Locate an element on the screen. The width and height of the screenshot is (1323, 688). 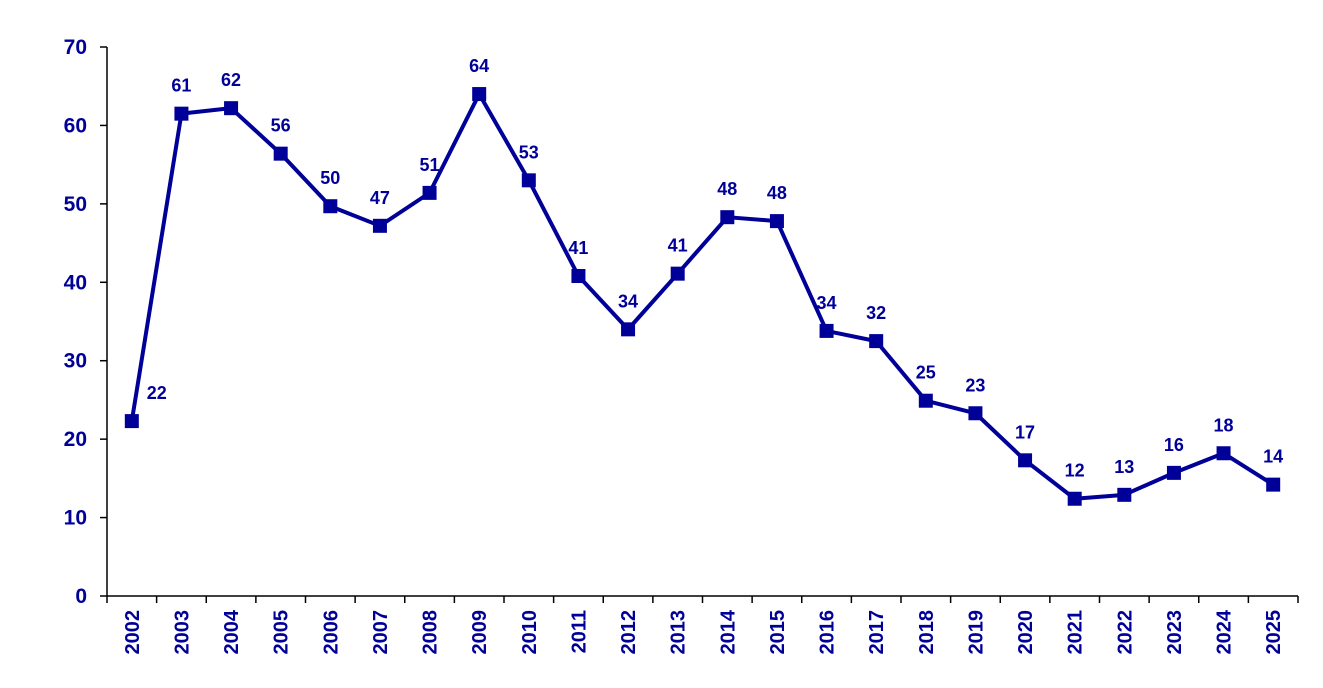
data-label: 53 is located at coordinates (529, 152).